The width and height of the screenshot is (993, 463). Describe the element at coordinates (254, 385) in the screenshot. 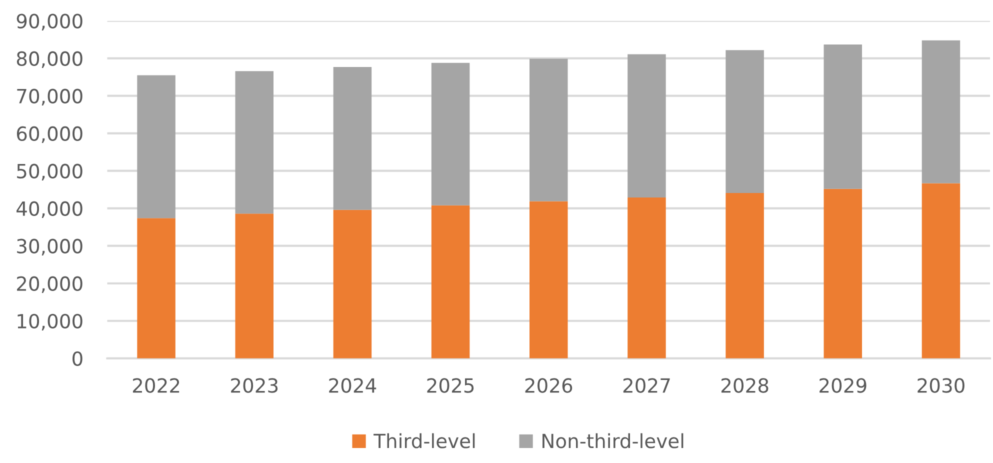

I see `x-tick-label: 2023` at that location.